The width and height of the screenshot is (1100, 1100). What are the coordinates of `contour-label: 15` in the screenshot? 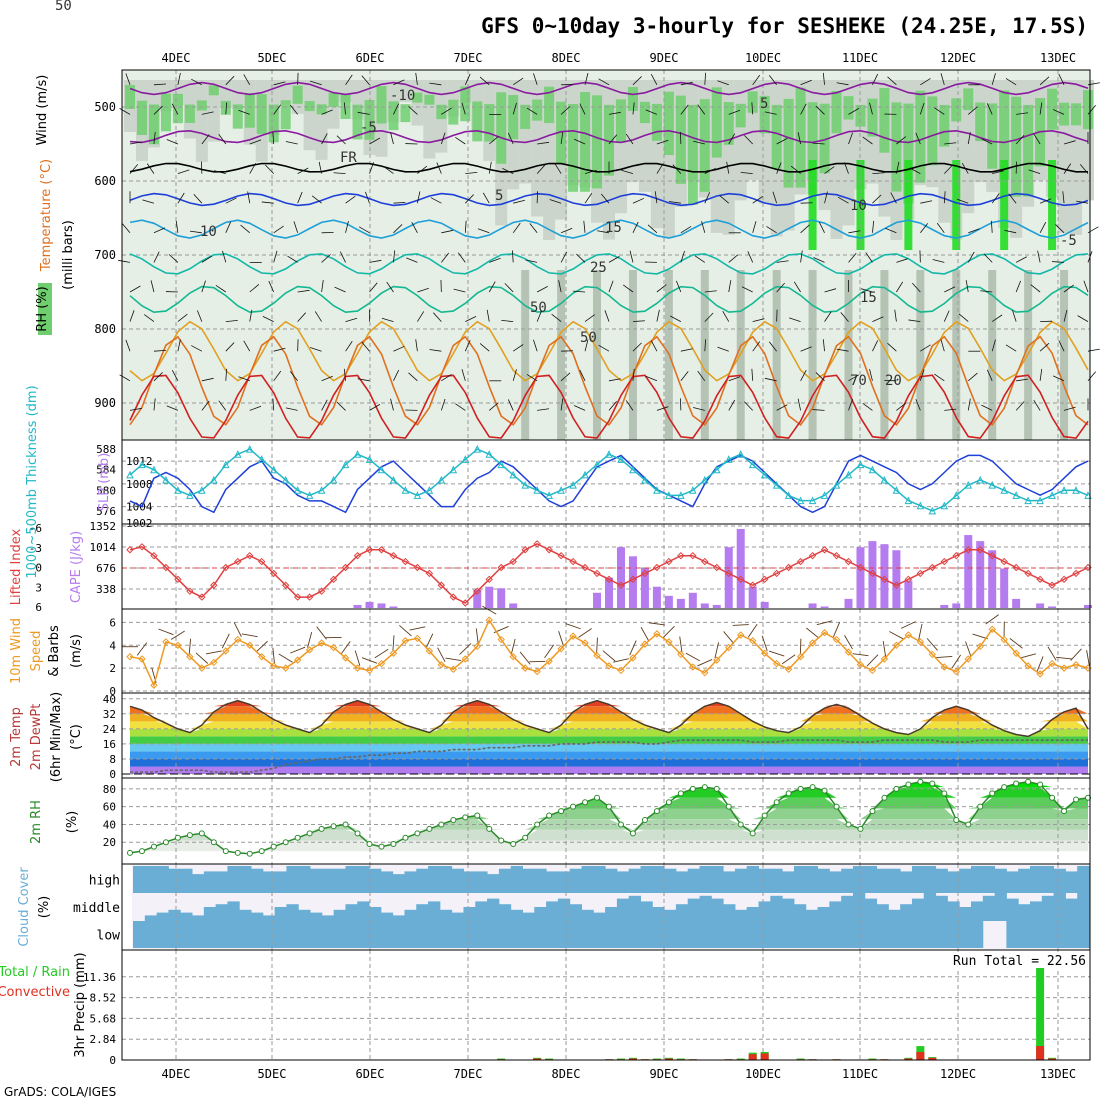 It's located at (868, 298).